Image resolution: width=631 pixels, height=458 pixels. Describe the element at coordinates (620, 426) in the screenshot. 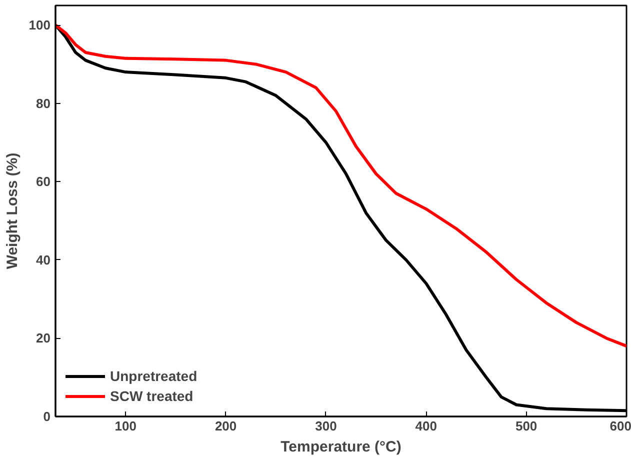

I see `x-tick-label: 600` at that location.